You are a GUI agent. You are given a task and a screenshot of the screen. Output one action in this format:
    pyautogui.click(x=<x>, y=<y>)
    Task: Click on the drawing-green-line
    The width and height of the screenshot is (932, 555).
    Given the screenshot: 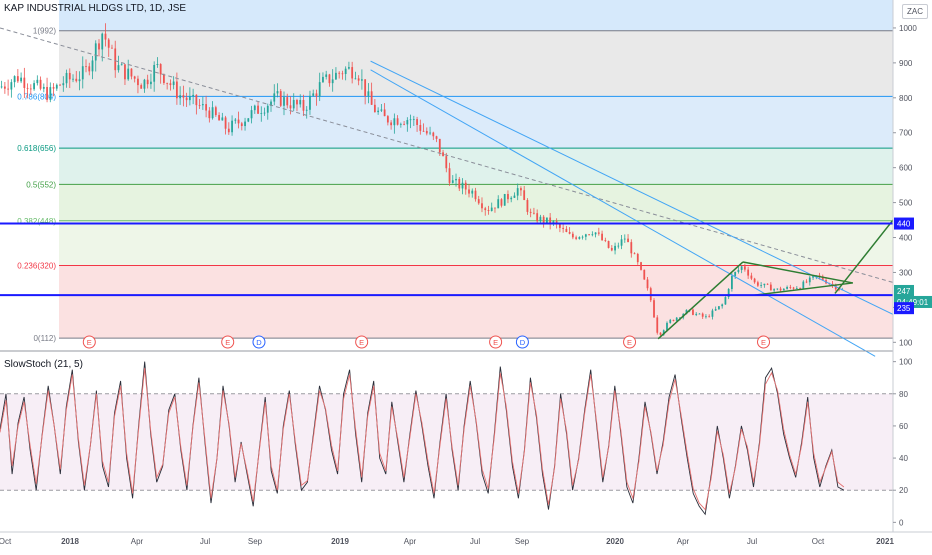 What is the action you would take?
    pyautogui.click(x=803, y=289)
    